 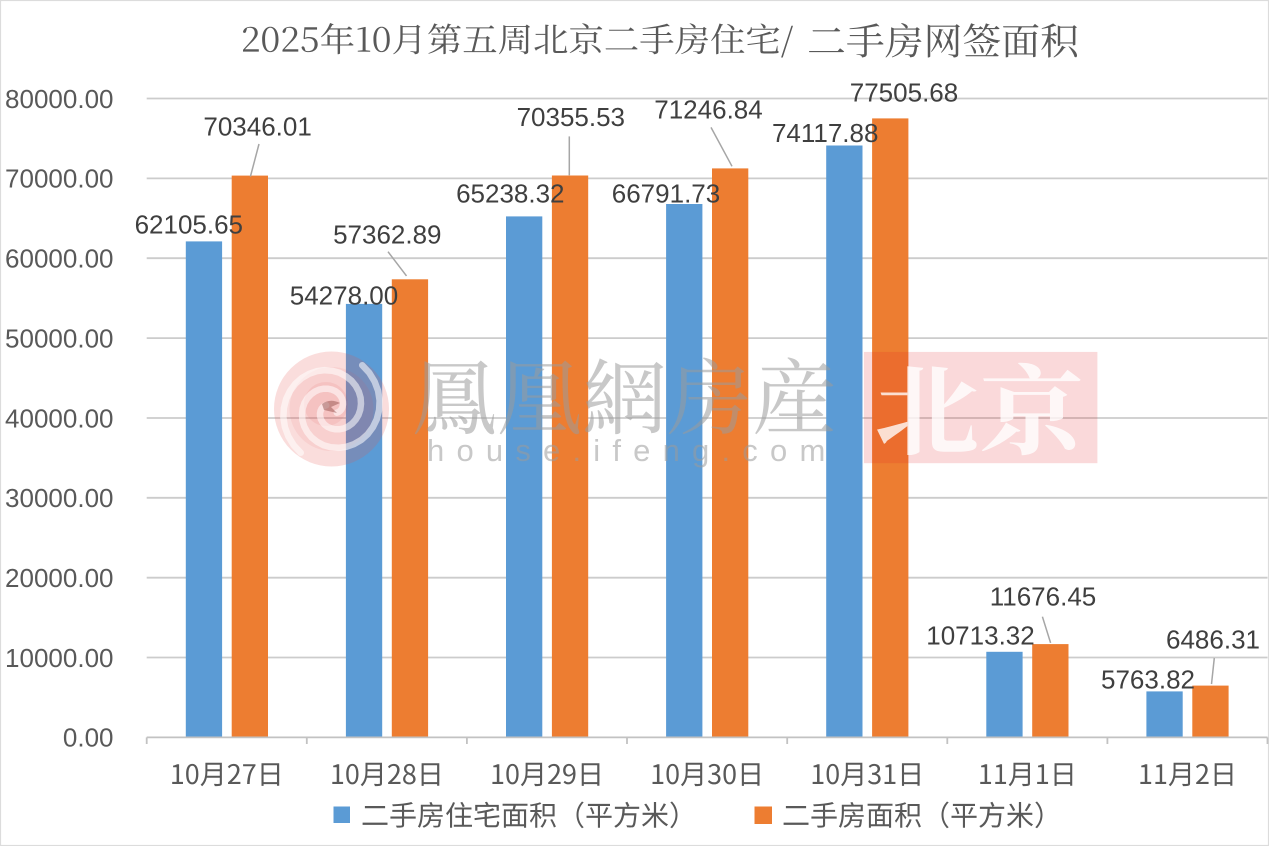 I want to click on svg-text: 65238.32, so click(x=510, y=193).